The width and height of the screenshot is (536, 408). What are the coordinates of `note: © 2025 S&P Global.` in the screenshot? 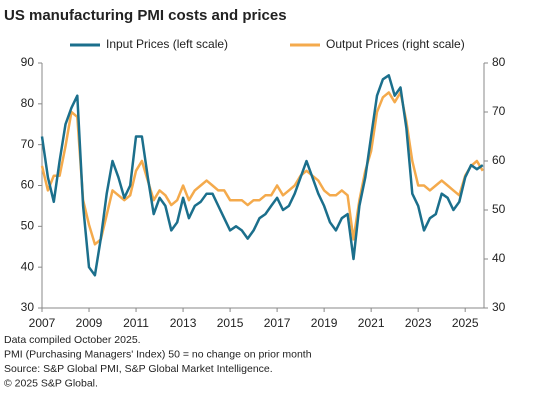 It's located at (51, 383).